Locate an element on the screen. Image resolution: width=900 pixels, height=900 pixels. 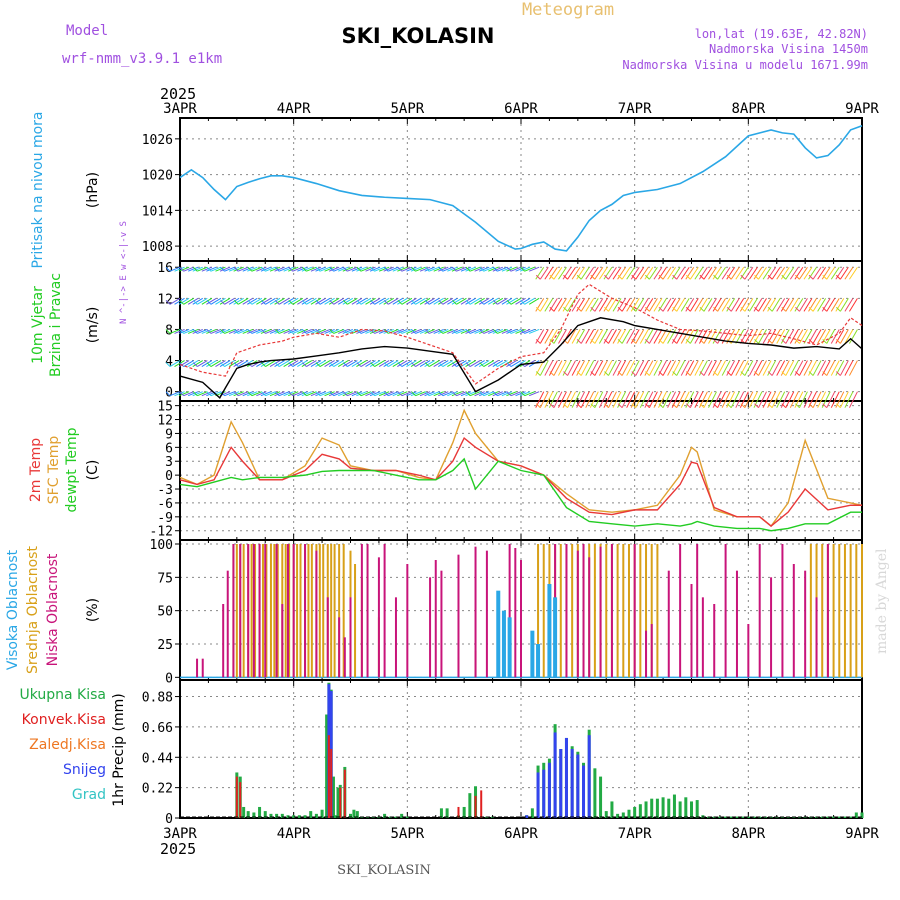
y-tick-label: 15 is located at coordinates (165, 407).